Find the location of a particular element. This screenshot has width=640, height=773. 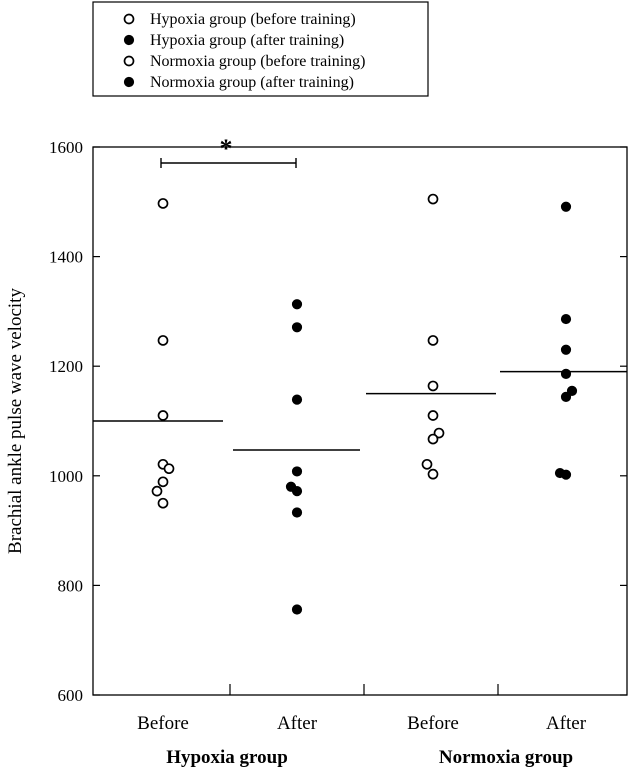

y-tick-label: 1400 is located at coordinates (66, 257).